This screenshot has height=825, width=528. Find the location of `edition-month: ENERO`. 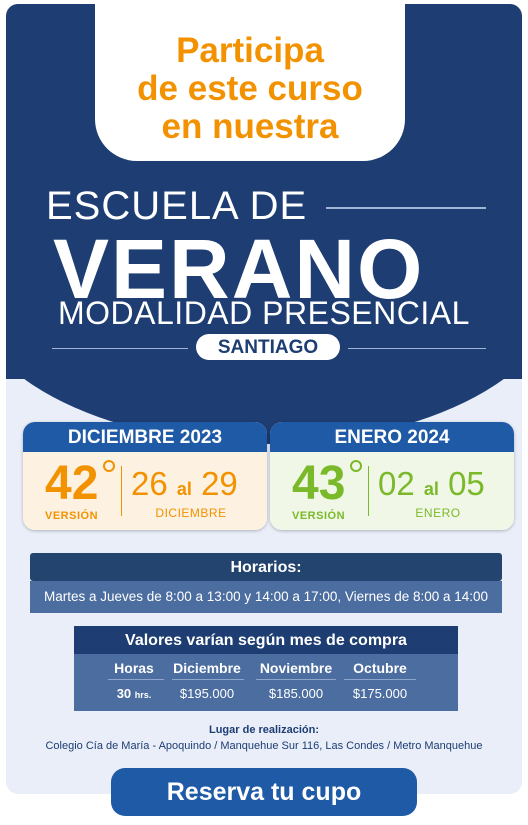

edition-month: ENERO is located at coordinates (438, 513).